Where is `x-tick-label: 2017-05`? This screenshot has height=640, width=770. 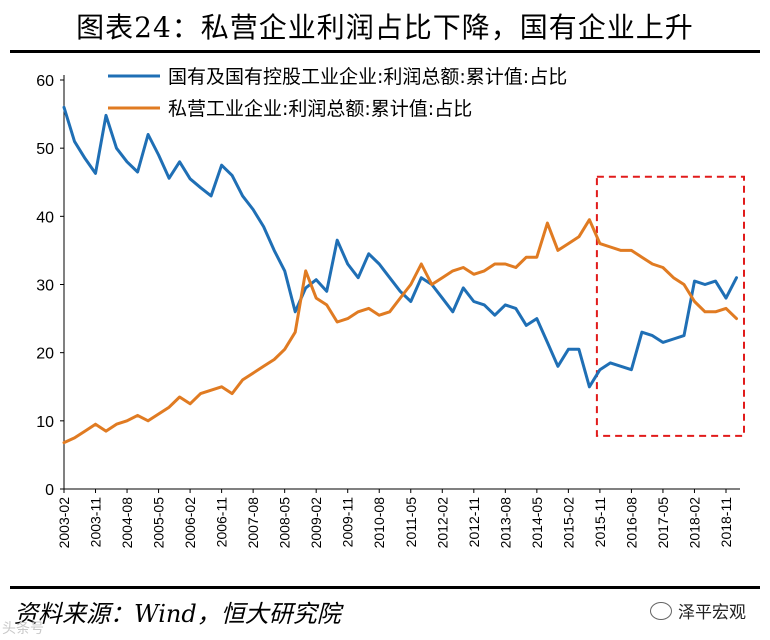
x-tick-label: 2017-05 is located at coordinates (663, 523).